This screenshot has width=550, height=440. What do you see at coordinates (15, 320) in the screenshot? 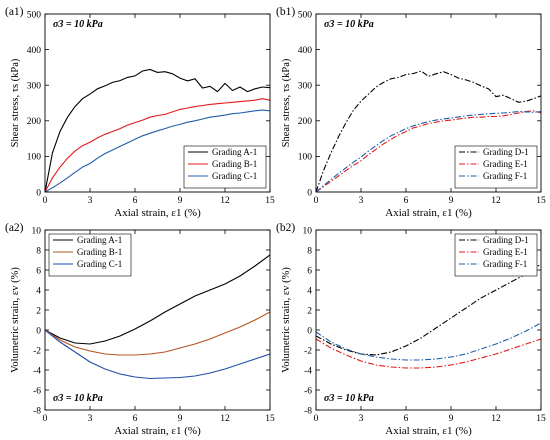
I see `y-axis-label: Volumetric strain, εv (%)` at bounding box center [15, 320].